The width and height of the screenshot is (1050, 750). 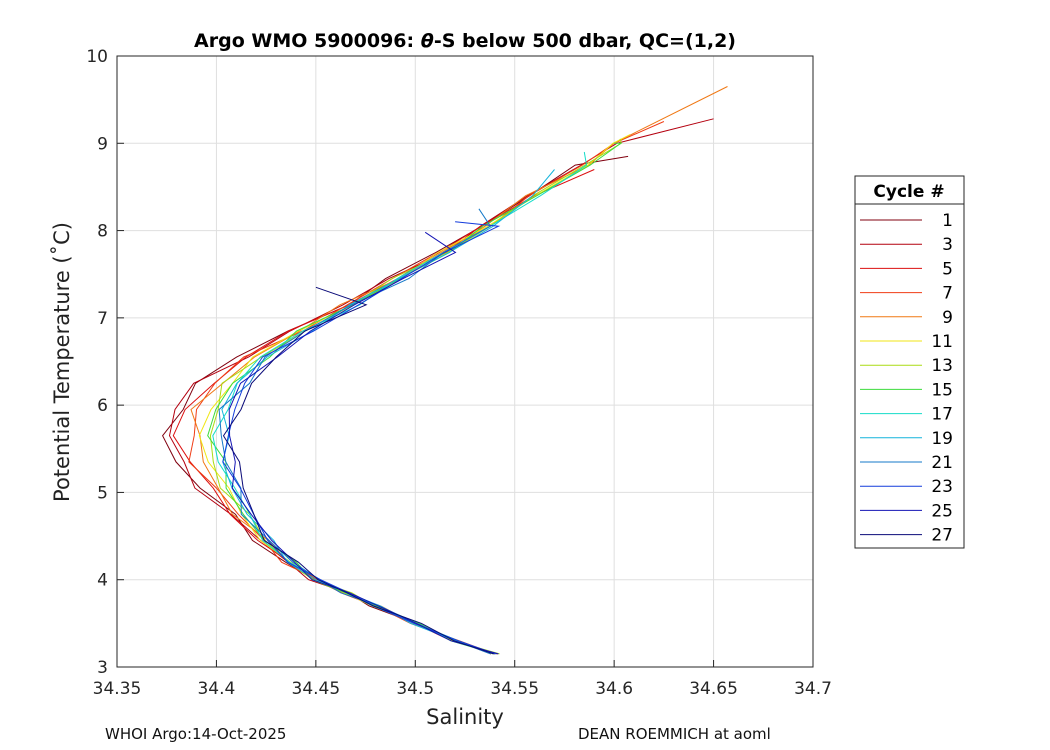 I want to click on legend-label-cycle-23: 23, so click(x=942, y=487).